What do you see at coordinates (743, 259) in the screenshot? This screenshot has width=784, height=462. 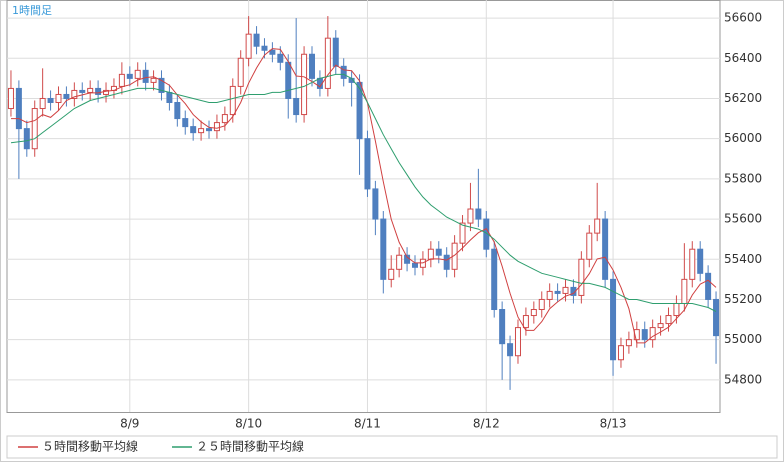 I see `y-tick-label: 55400` at bounding box center [743, 259].